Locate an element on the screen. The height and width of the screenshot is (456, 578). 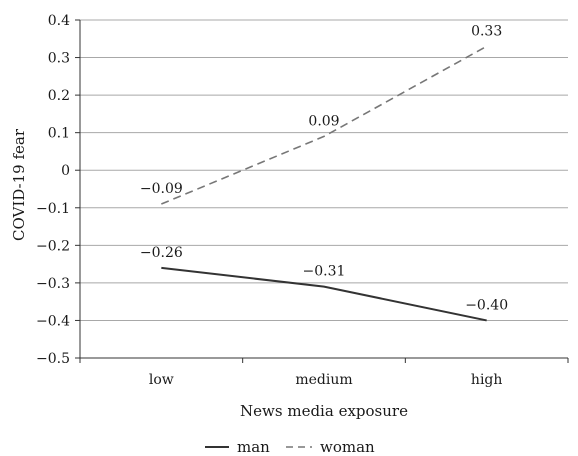
legend-label-man: man is located at coordinates (253, 447).